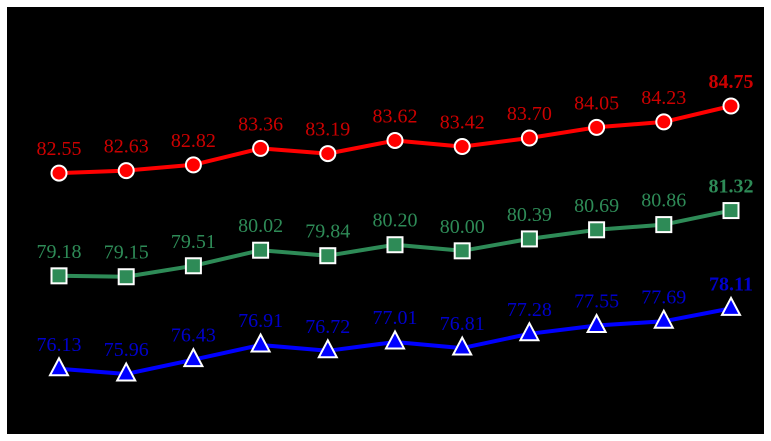 Image resolution: width=771 pixels, height=441 pixels. I want to click on data-label: 80.20, so click(395, 221).